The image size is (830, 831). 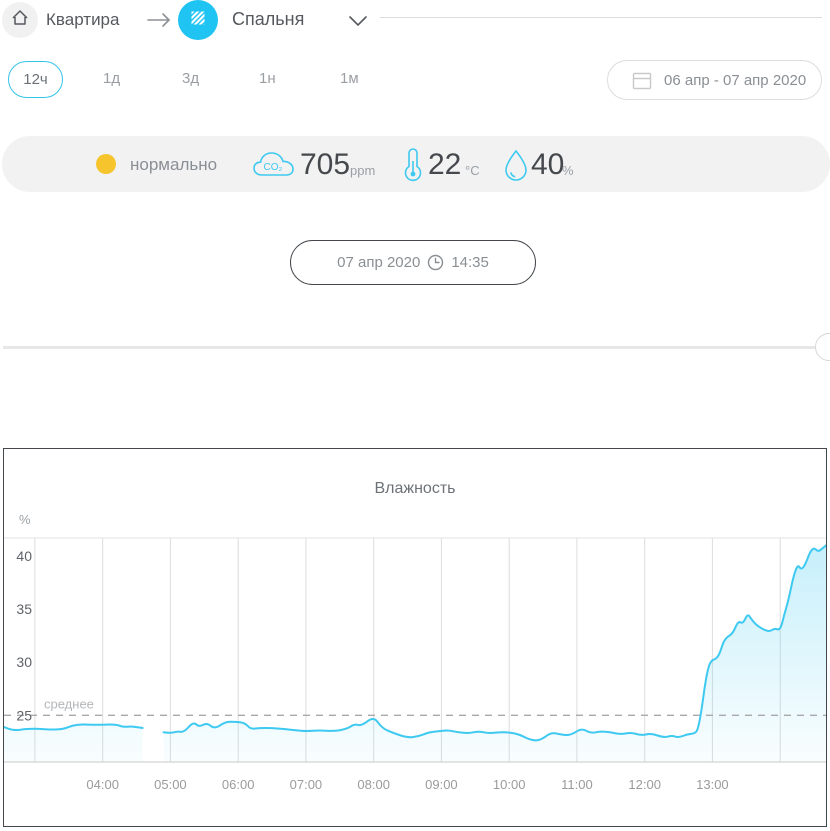 What do you see at coordinates (69, 703) in the screenshot?
I see `average-label: среднее` at bounding box center [69, 703].